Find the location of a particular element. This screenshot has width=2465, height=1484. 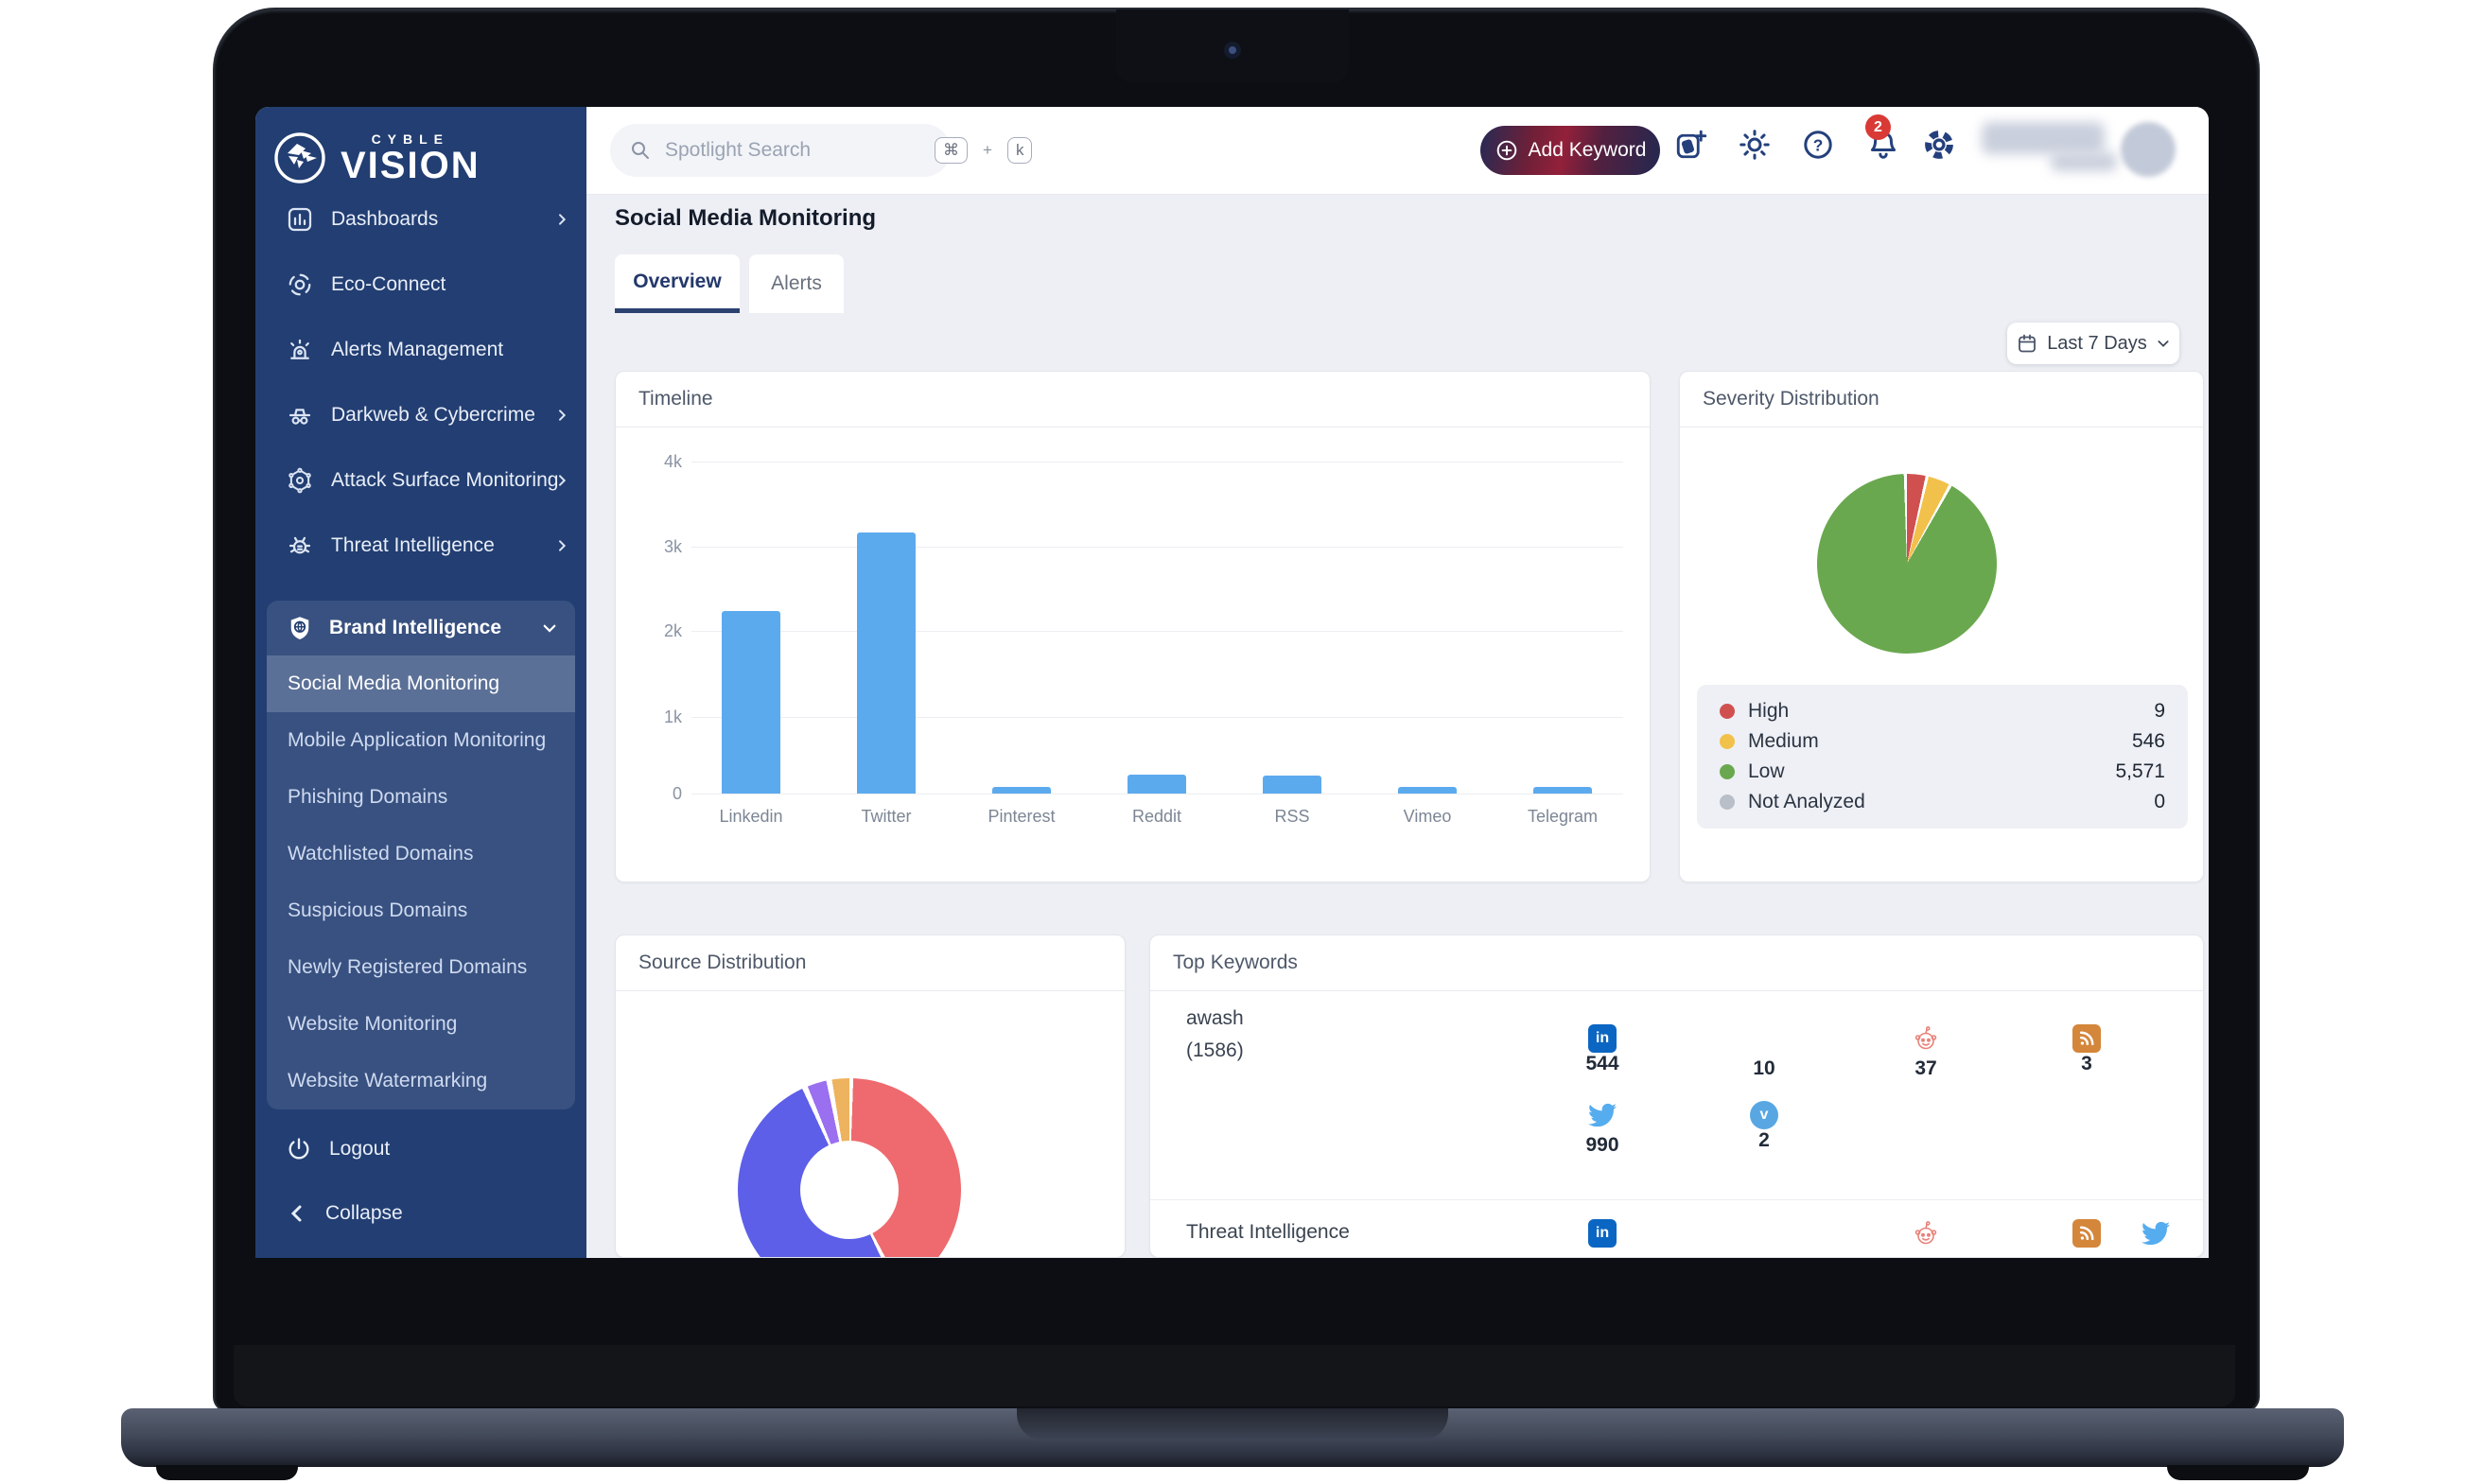

sidebar-item-attack-surface-monitoring: Attack Surface Monitoring is located at coordinates (420, 480).